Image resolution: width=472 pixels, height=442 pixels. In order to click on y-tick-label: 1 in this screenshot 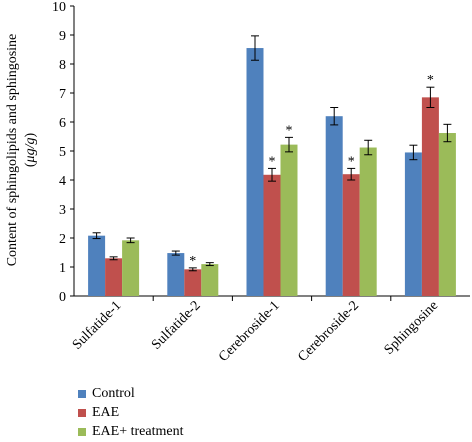, I will do `click(62, 268)`.